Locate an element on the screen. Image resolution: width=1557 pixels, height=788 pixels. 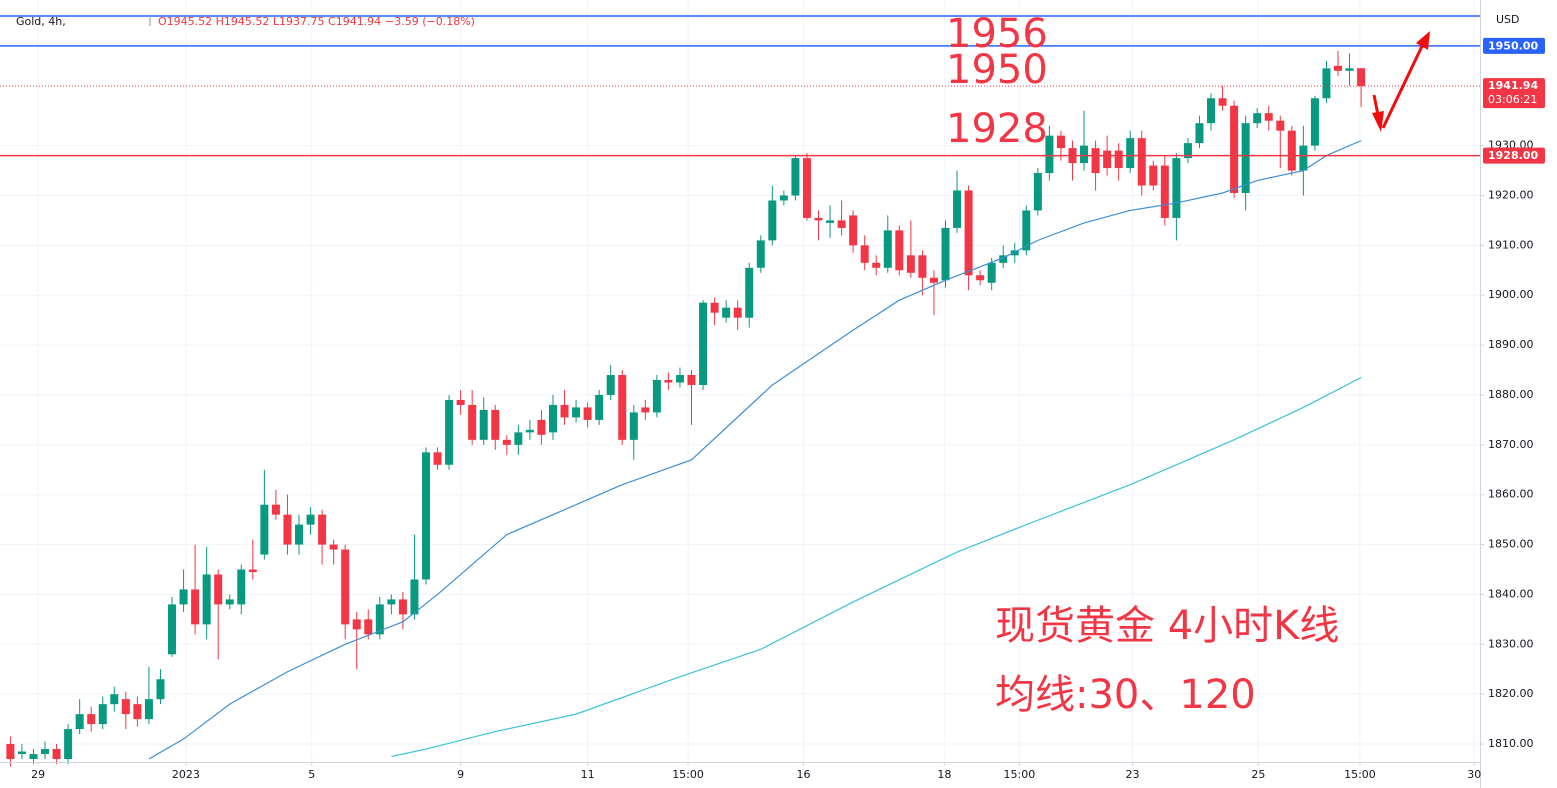
x-tick-label: 29 is located at coordinates (38, 774).